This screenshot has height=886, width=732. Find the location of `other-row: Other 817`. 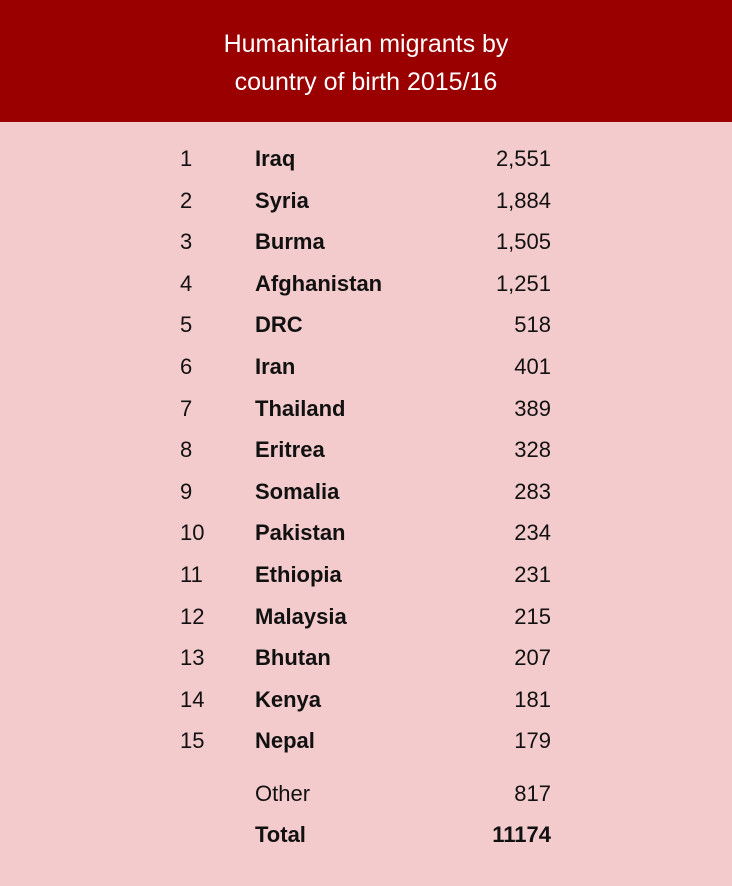

other-row: Other 817 is located at coordinates (366, 794).